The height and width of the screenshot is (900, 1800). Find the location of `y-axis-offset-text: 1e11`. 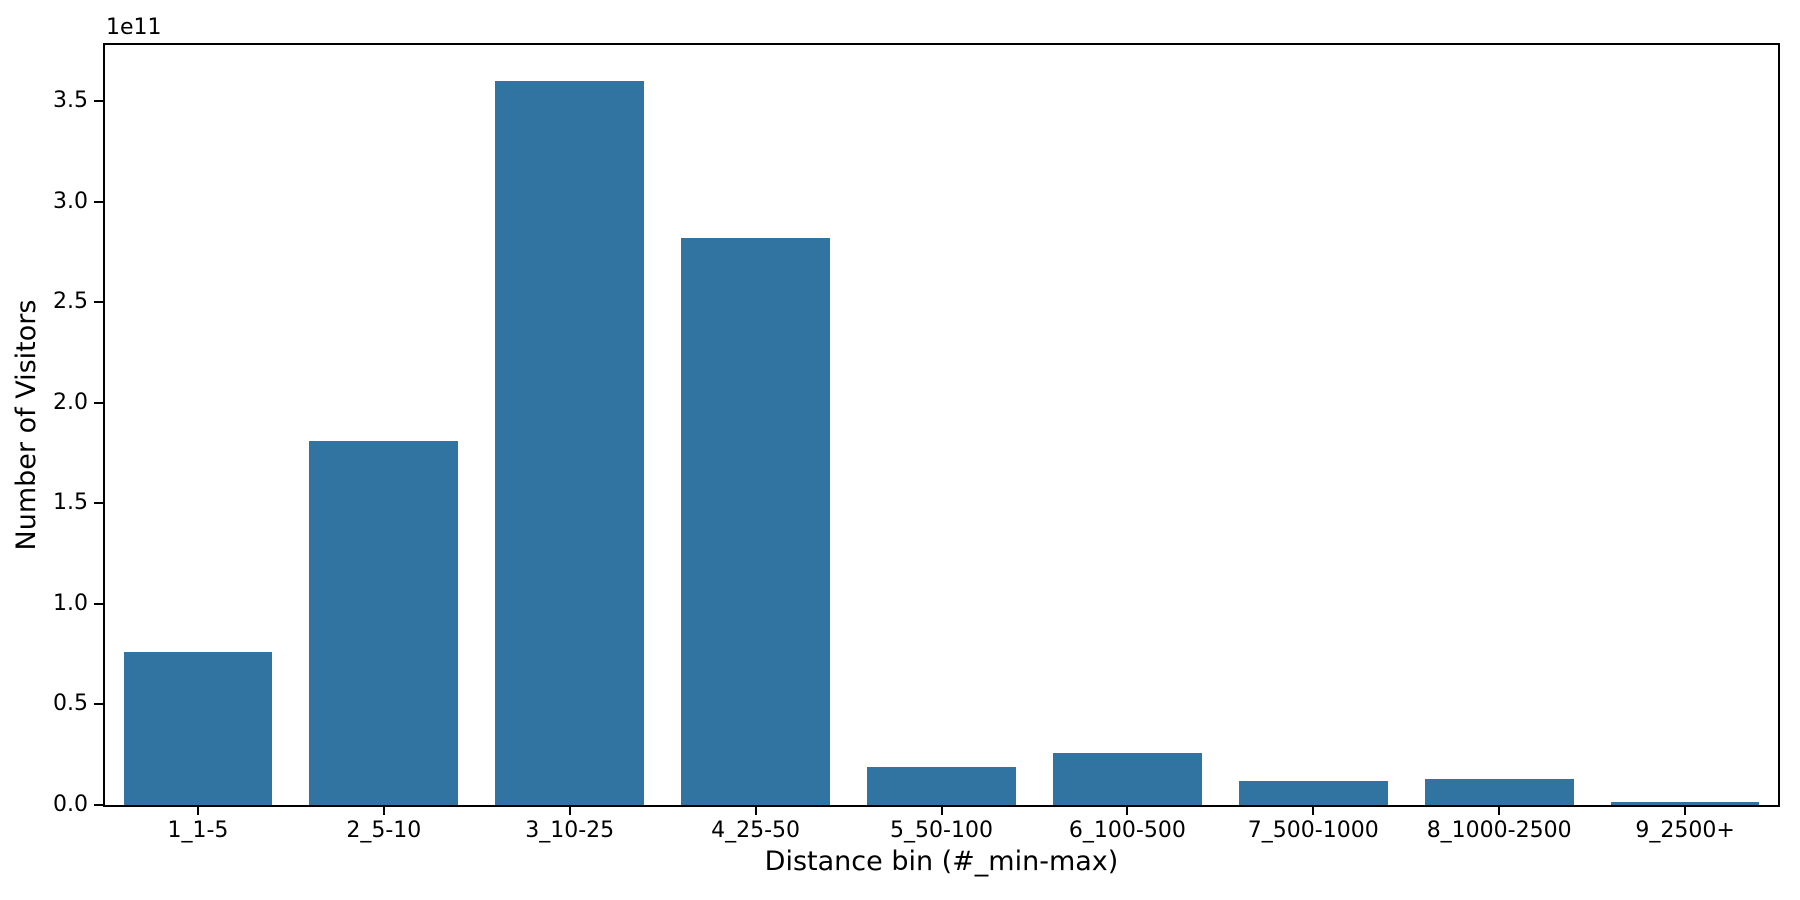

y-axis-offset-text: 1e11 is located at coordinates (134, 27).